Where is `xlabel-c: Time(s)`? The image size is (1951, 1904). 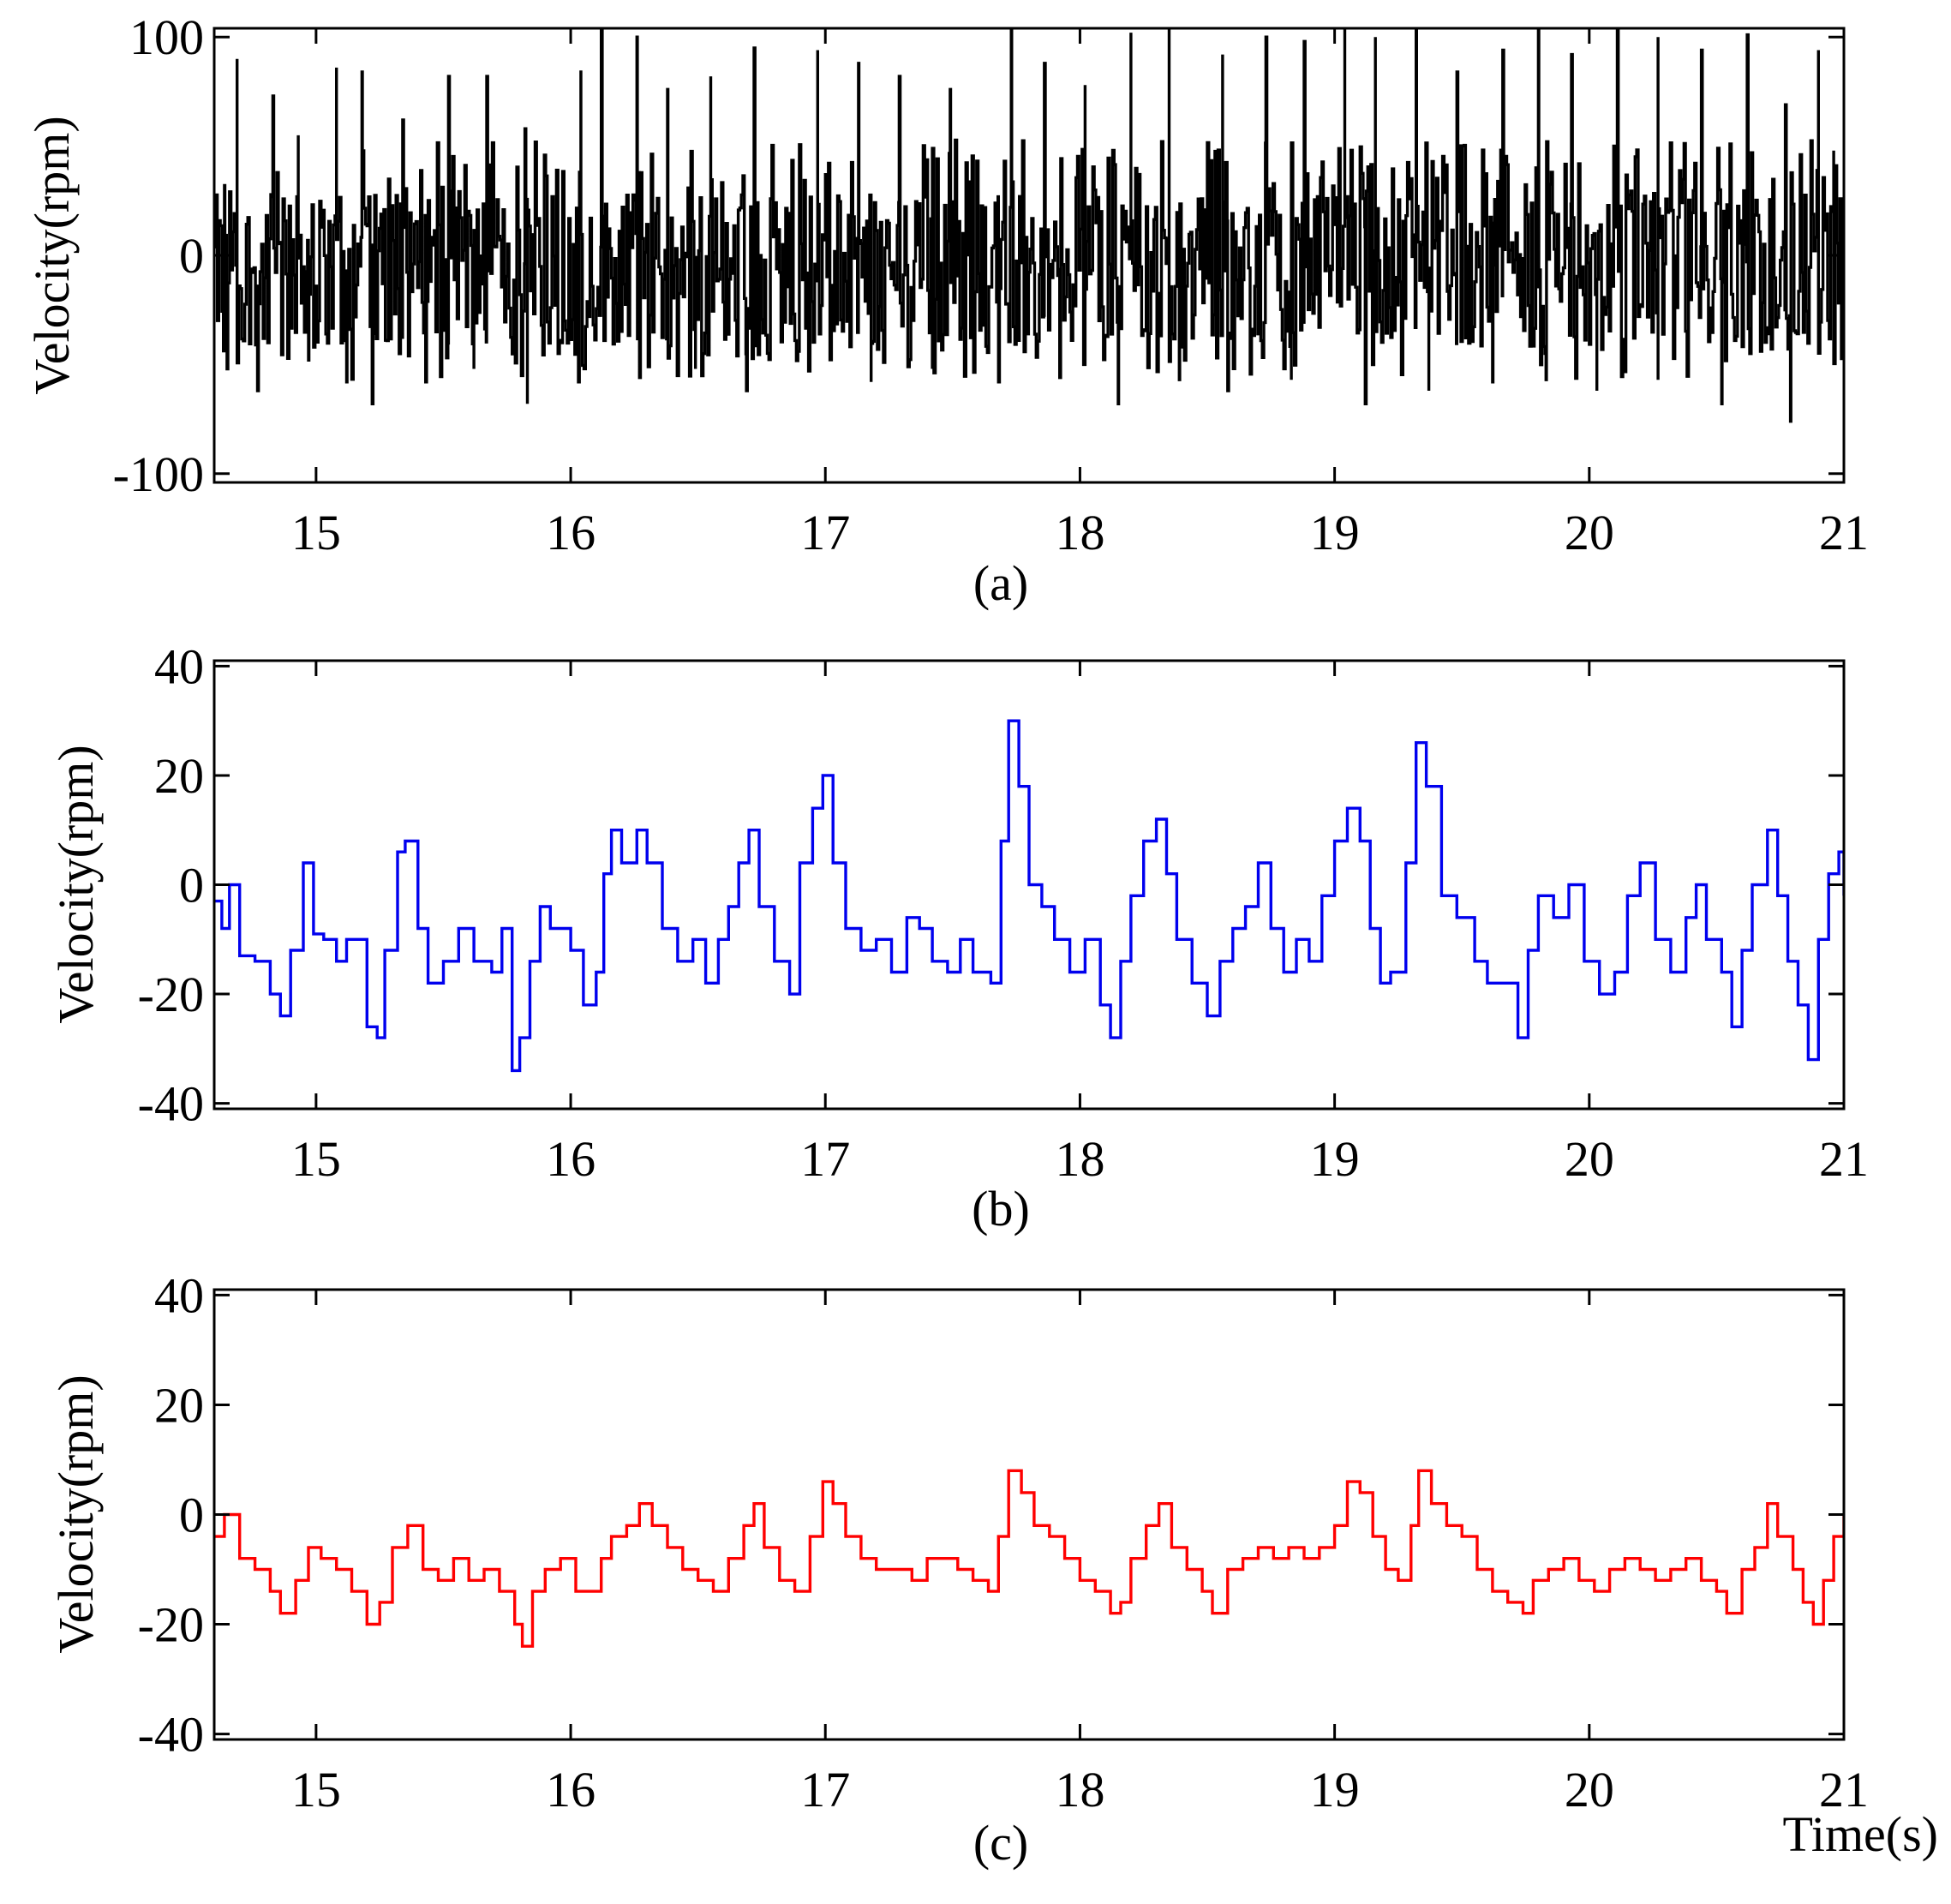
xlabel-c: Time(s) is located at coordinates (1860, 1834).